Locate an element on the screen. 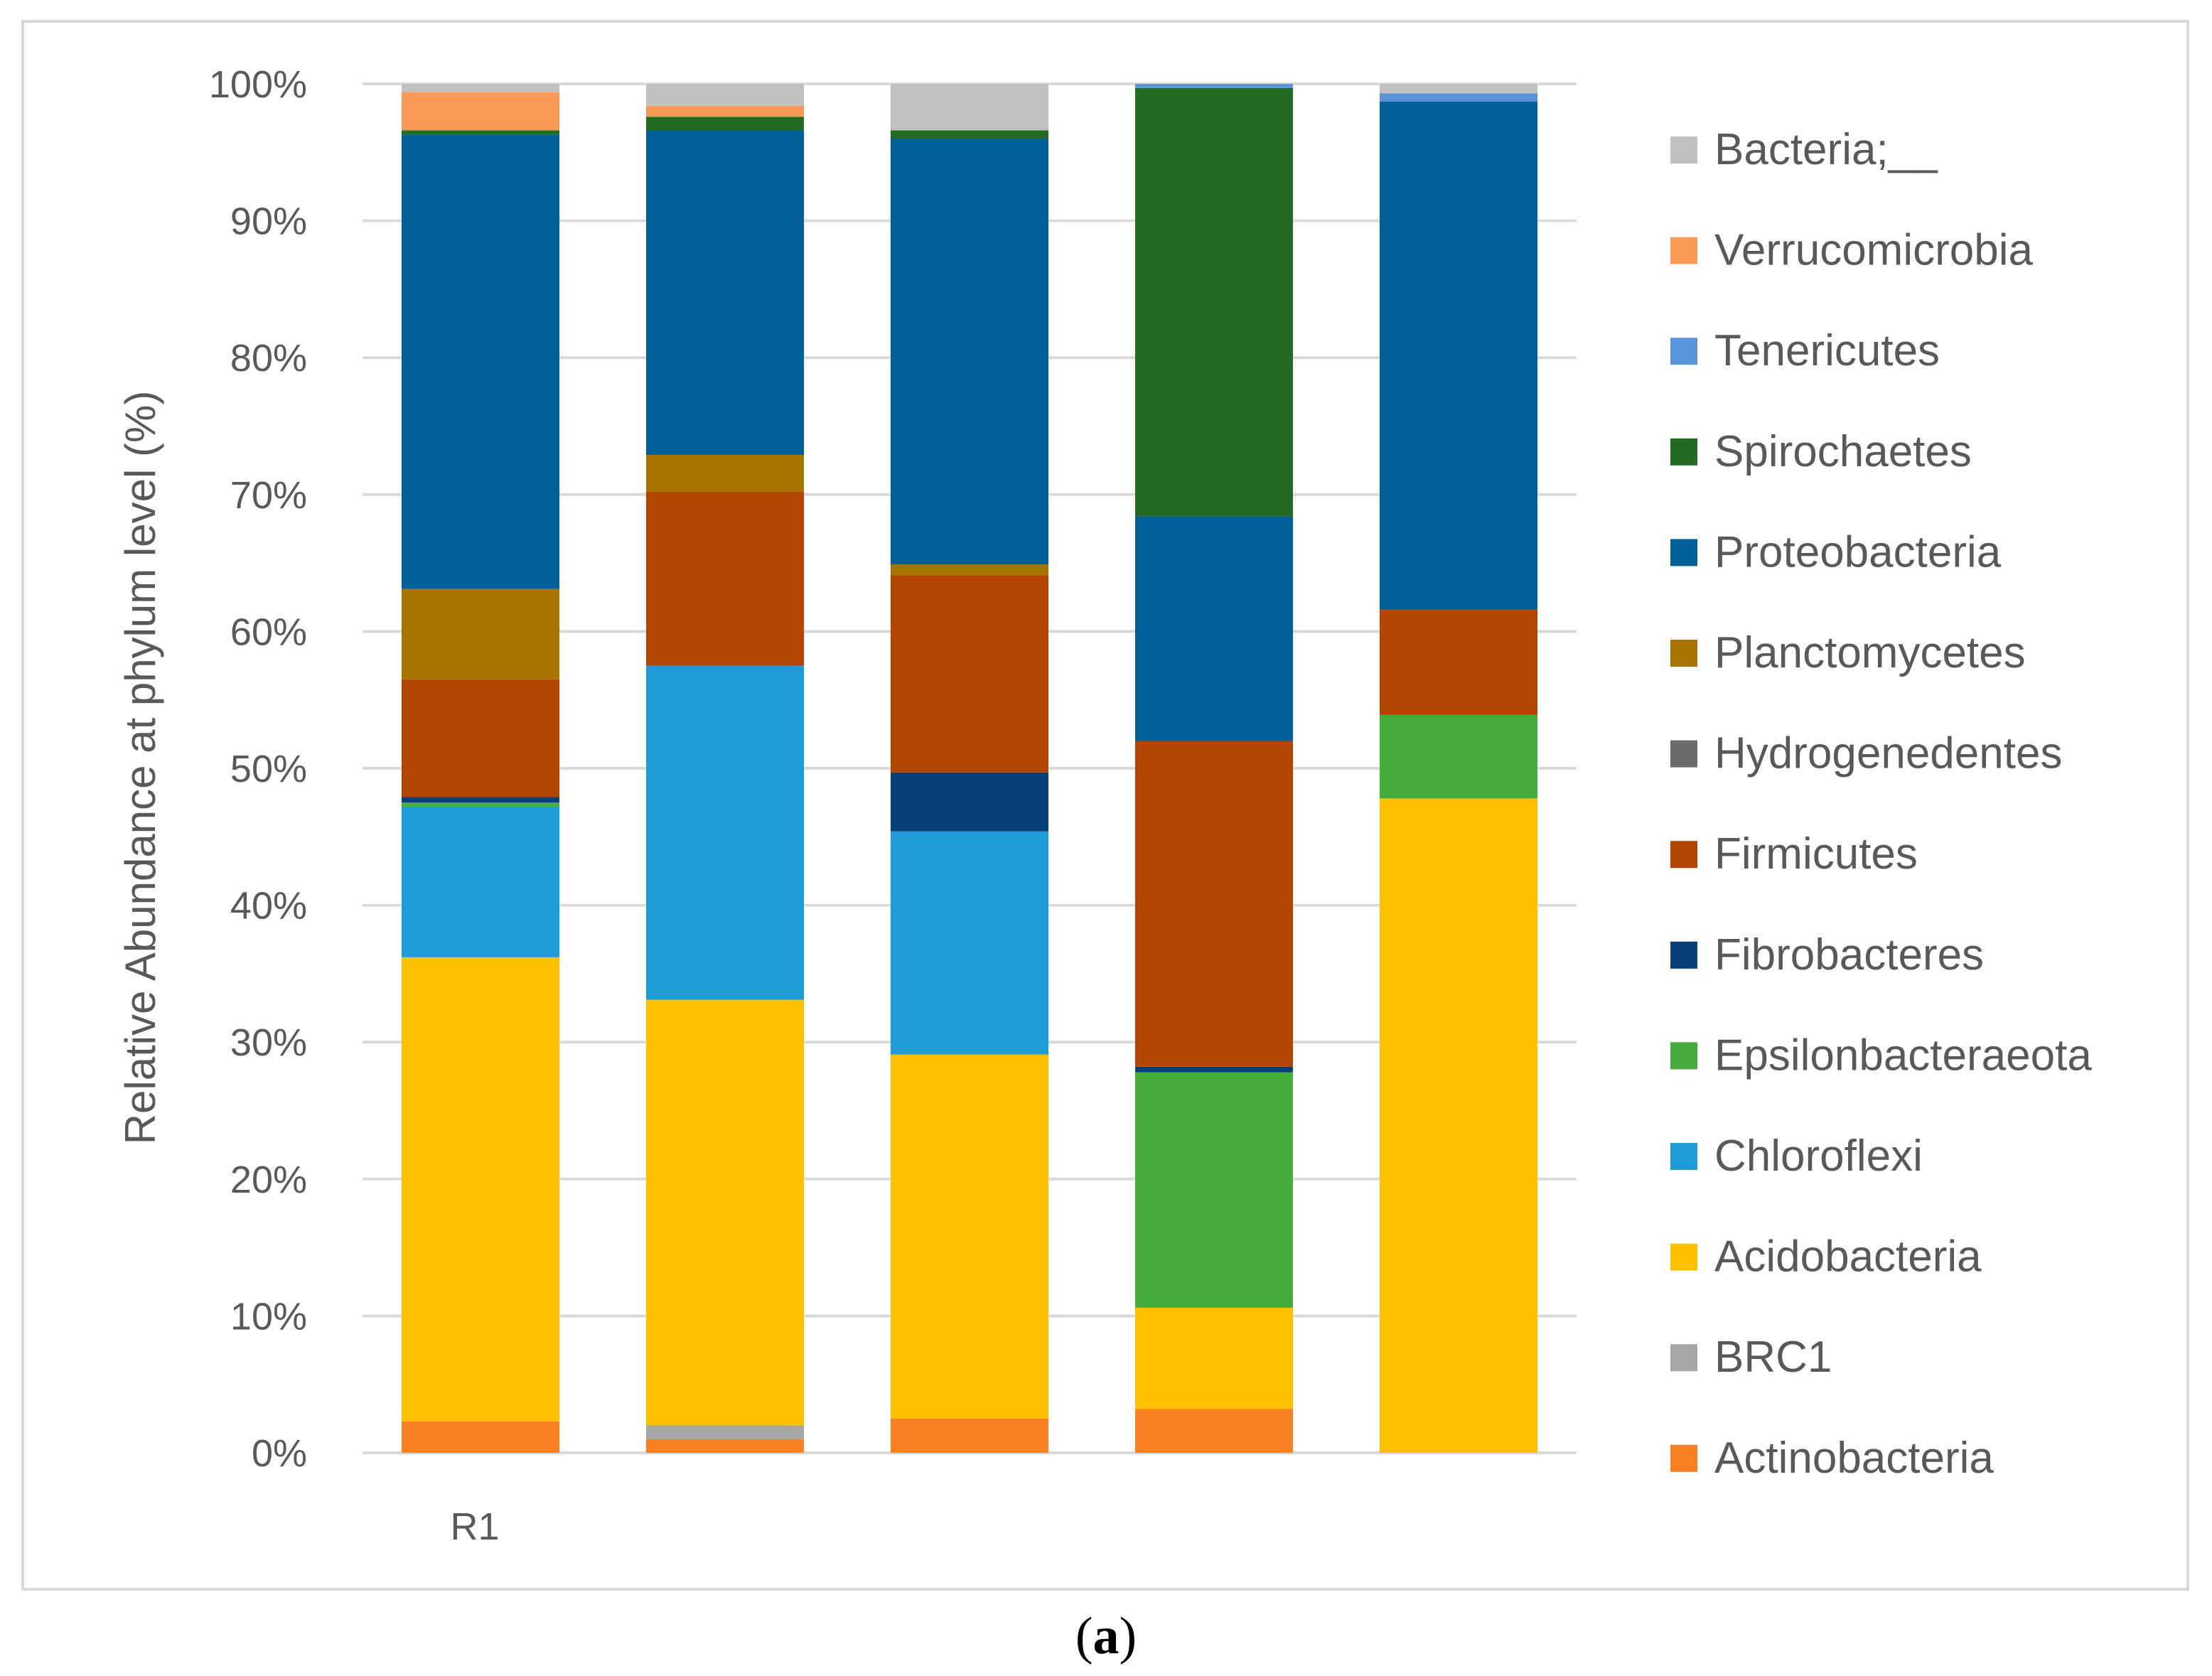 The height and width of the screenshot is (1676, 2212). legend-label: Bacteria;__ is located at coordinates (1826, 149).